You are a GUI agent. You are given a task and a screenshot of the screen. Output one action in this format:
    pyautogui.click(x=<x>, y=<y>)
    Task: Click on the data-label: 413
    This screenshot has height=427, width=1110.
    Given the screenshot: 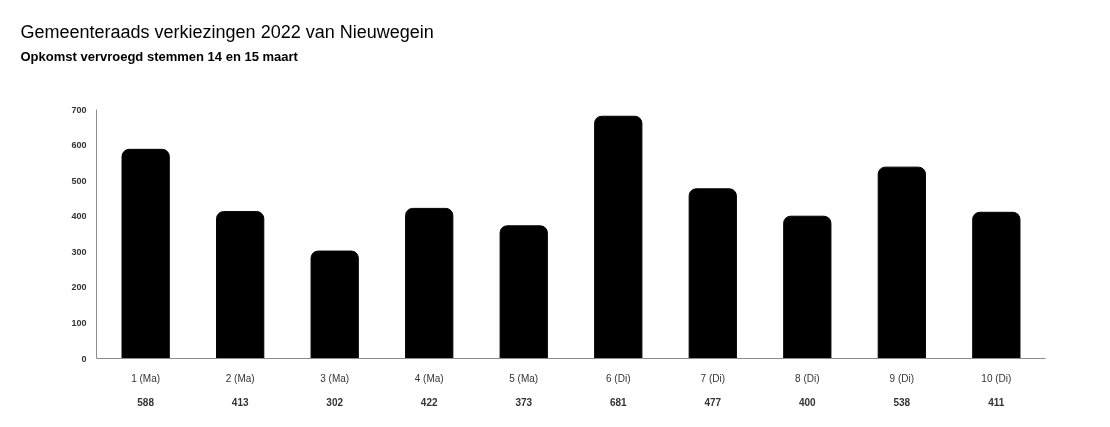 What is the action you would take?
    pyautogui.click(x=240, y=402)
    